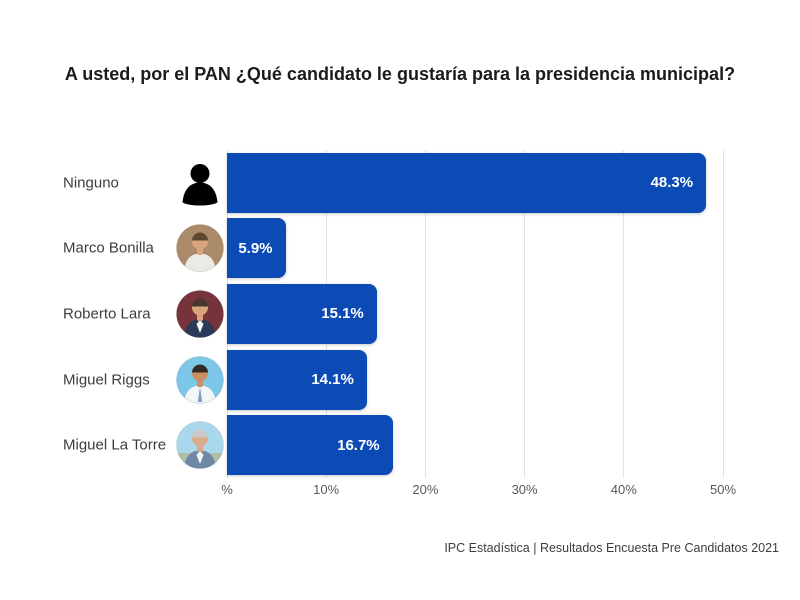 The height and width of the screenshot is (600, 800). What do you see at coordinates (200, 445) in the screenshot?
I see `avatar-miguel-la-torre` at bounding box center [200, 445].